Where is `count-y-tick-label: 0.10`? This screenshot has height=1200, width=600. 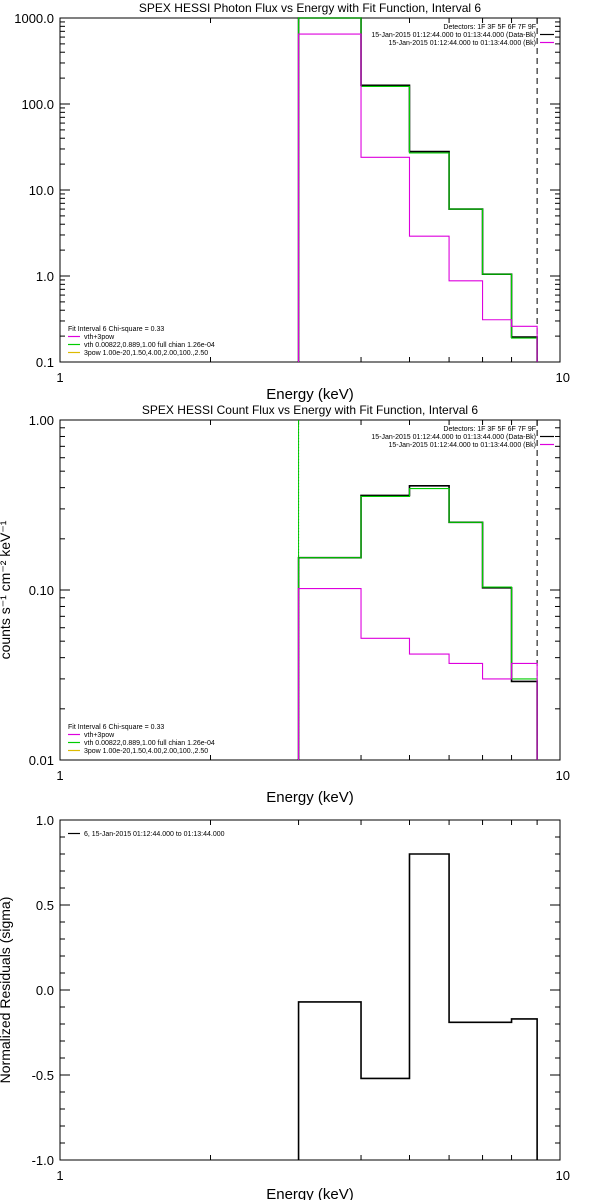
count-y-tick-label: 0.10 is located at coordinates (41, 590).